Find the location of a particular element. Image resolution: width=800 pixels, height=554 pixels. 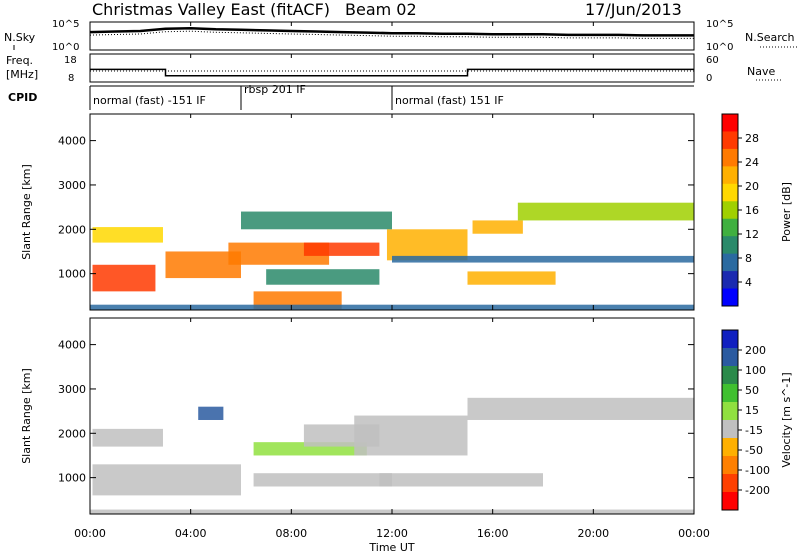

power-colorbar: 28 24 20 16 12 8 4 Power [dB] is located at coordinates (757, 210).